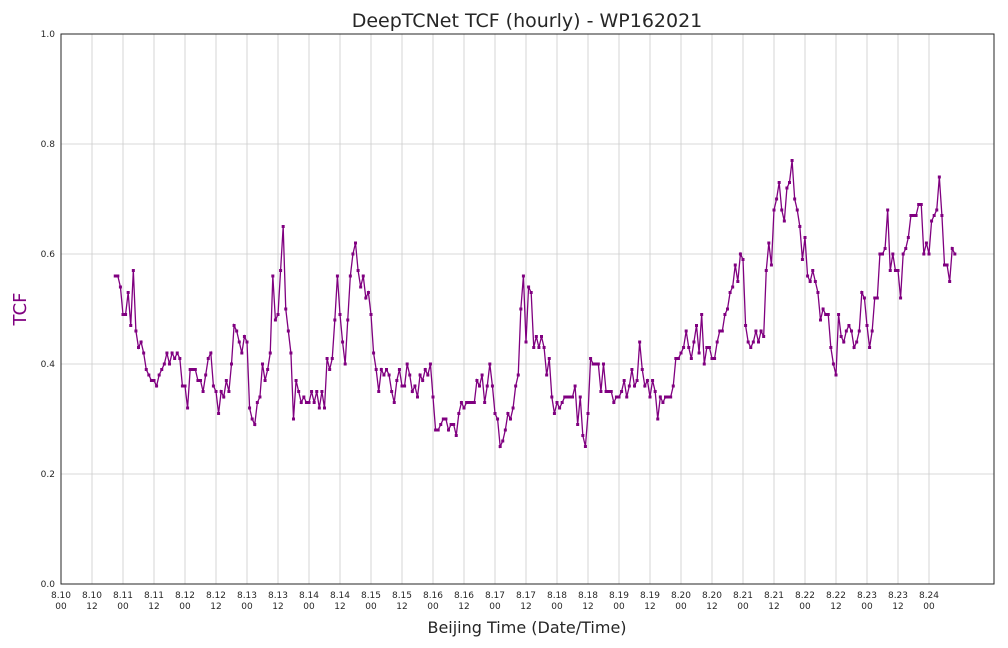 Image resolution: width=1008 pixels, height=648 pixels. What do you see at coordinates (185, 596) in the screenshot?
I see `x-tick-date: 8.12` at bounding box center [185, 596].